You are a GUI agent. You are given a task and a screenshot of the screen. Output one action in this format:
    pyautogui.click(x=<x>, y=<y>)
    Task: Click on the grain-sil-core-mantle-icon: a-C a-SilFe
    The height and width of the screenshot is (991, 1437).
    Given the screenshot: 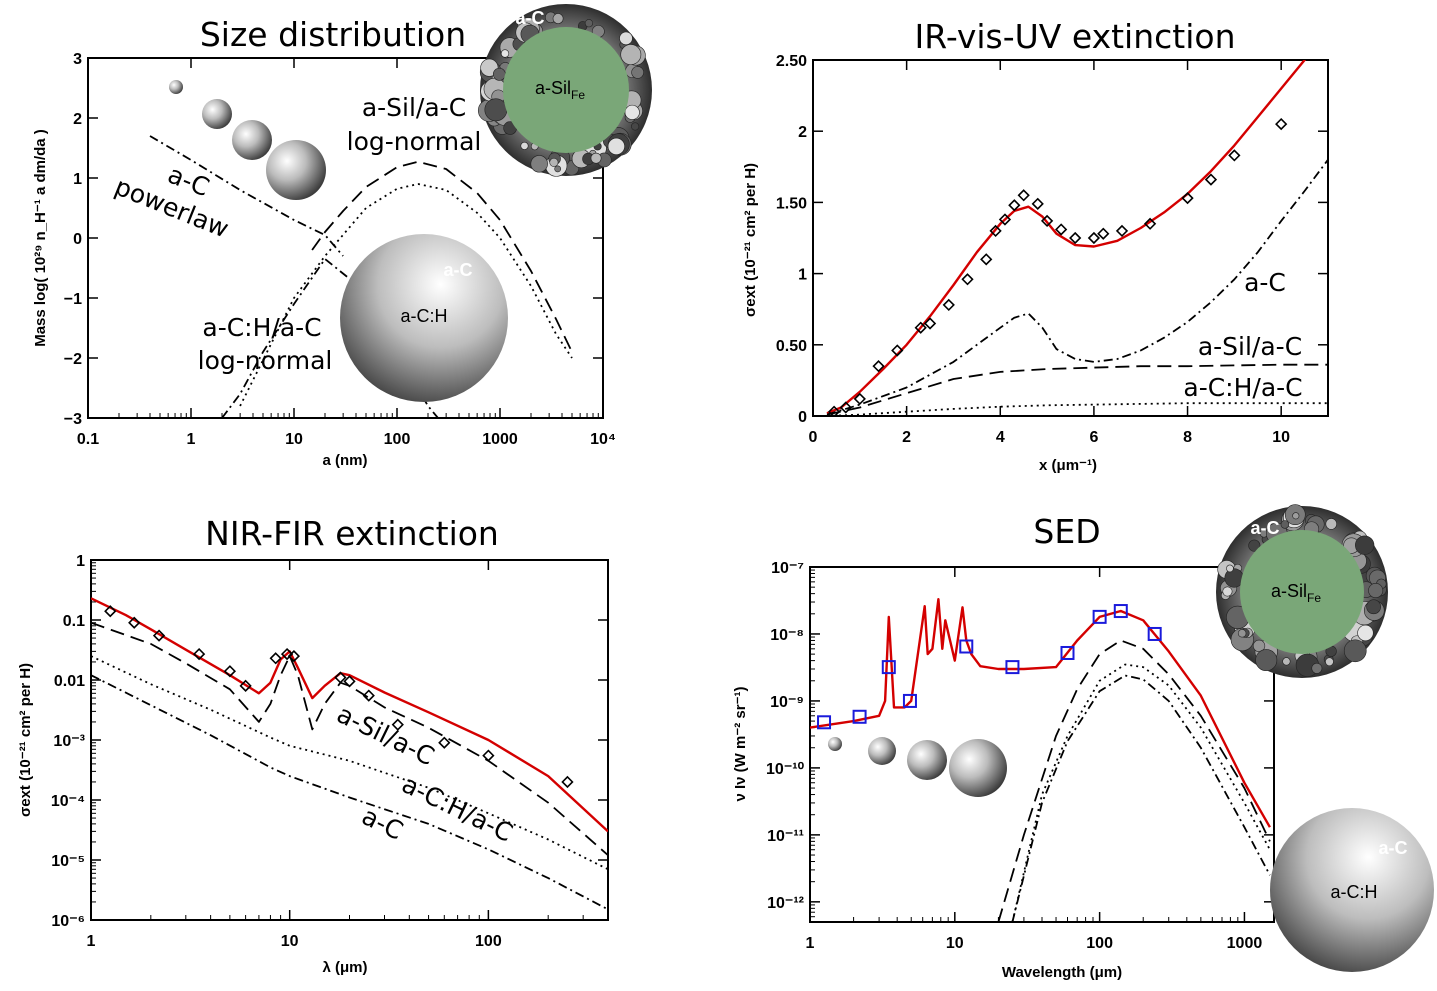 What is the action you would take?
    pyautogui.click(x=564, y=90)
    